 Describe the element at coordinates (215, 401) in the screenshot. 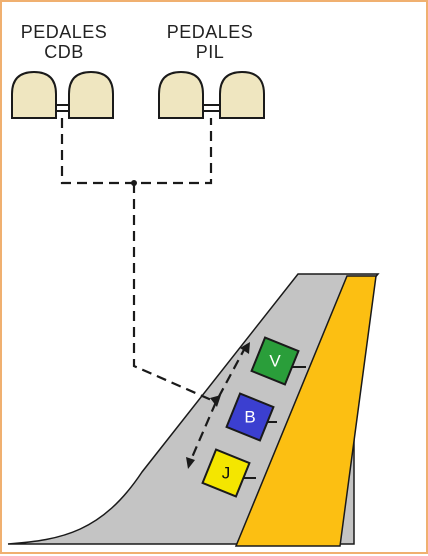

I see `arrowhead-middle` at that location.